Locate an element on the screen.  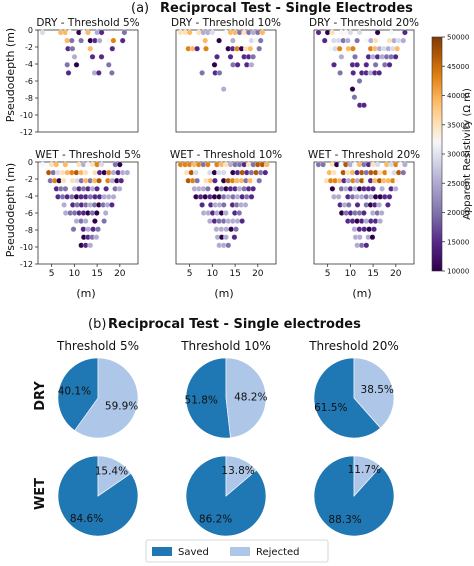
scatter-panel-4: WET - Threshold 5%0 -2 -4 -6 -8 -10 -12 5 10 15 20 is located at coordinates (80, 214).